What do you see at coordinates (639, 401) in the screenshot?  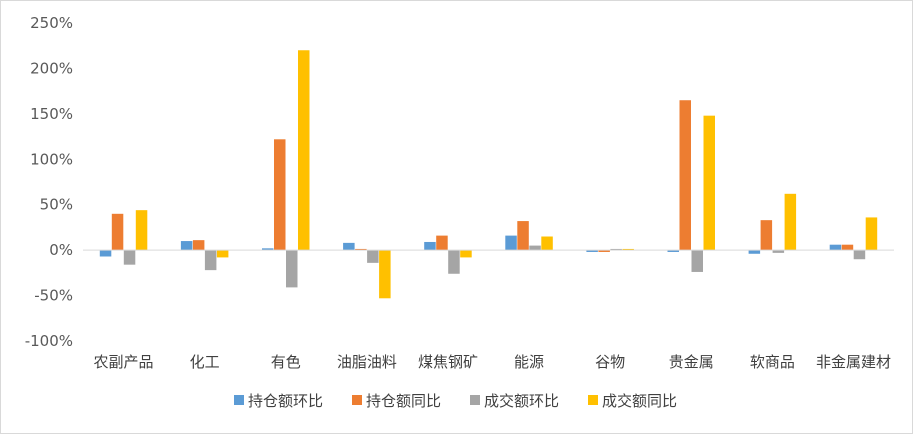 I see `legend-label-4: 成交额同比` at bounding box center [639, 401].